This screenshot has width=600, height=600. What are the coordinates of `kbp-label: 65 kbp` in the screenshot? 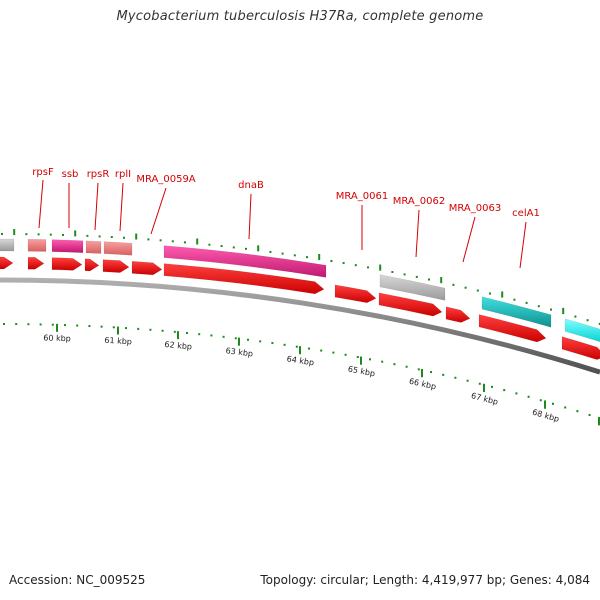 It's located at (361, 371).